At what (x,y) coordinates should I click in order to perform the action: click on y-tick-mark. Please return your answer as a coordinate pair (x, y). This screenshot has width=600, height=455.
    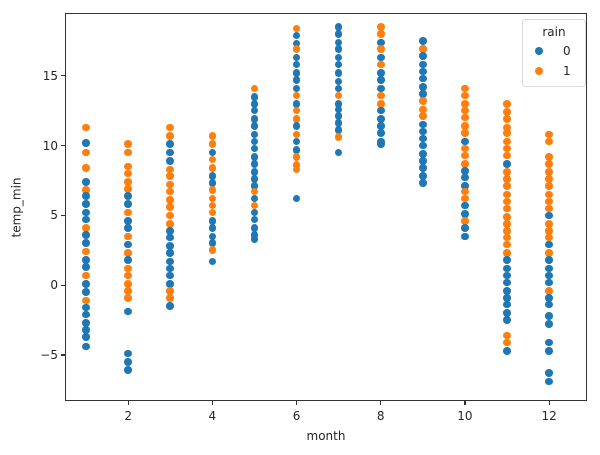
    Looking at the image, I should click on (63, 355).